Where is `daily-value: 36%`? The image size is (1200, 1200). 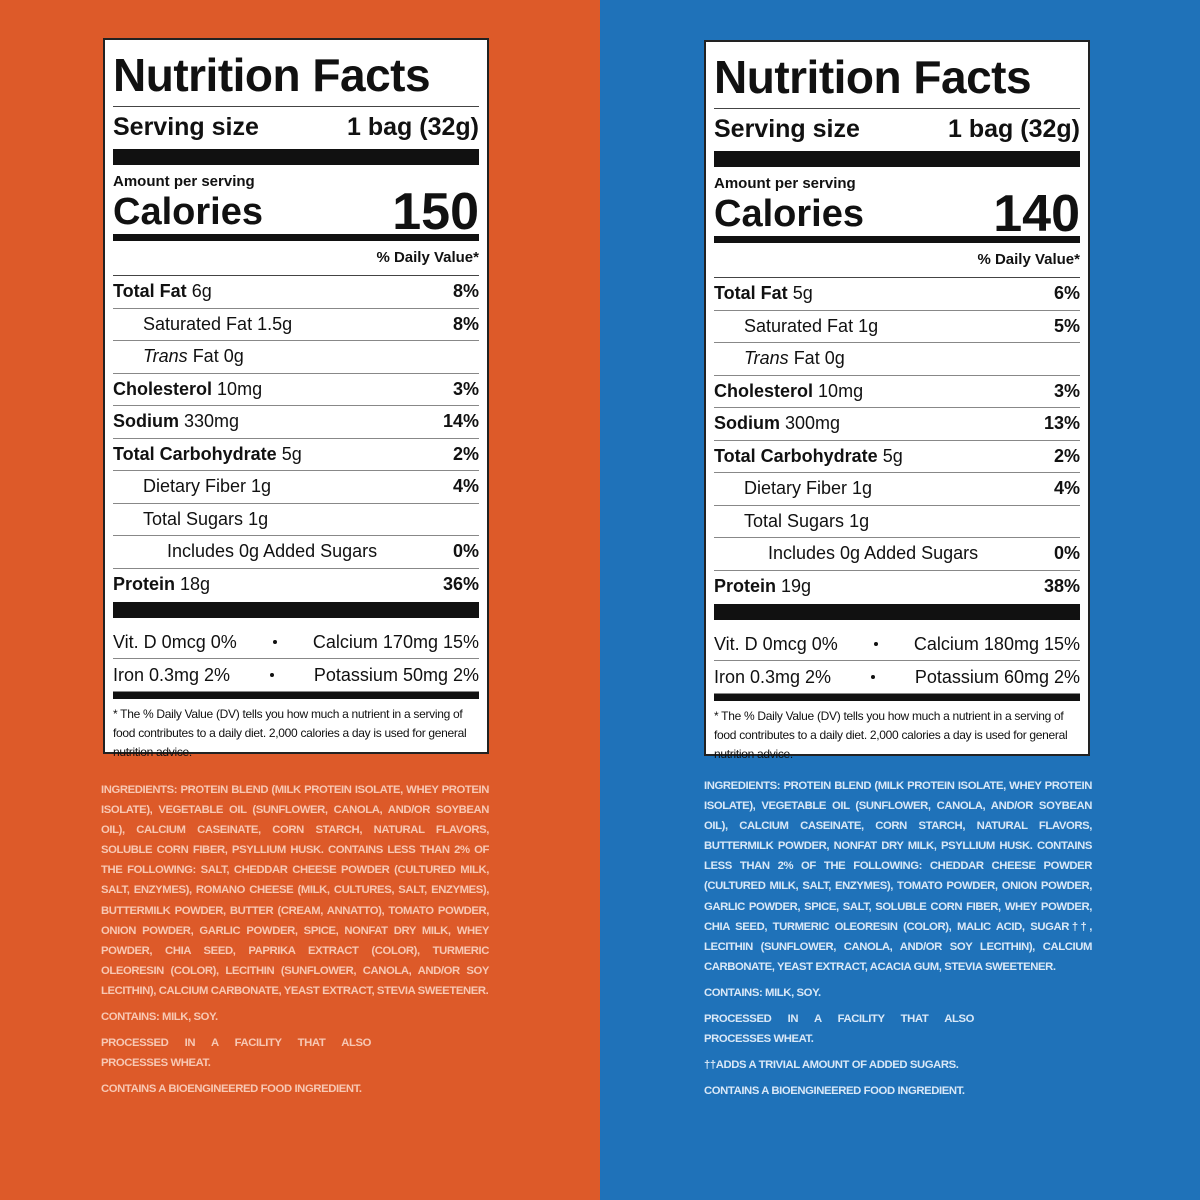
daily-value: 36% is located at coordinates (460, 583).